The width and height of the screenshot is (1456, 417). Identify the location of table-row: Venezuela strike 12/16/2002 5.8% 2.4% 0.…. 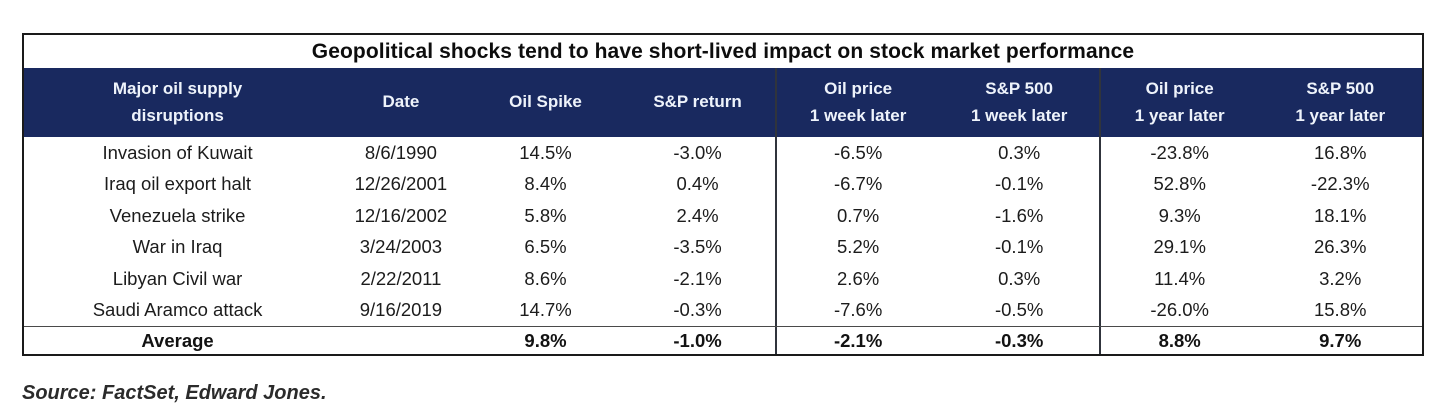
(723, 216).